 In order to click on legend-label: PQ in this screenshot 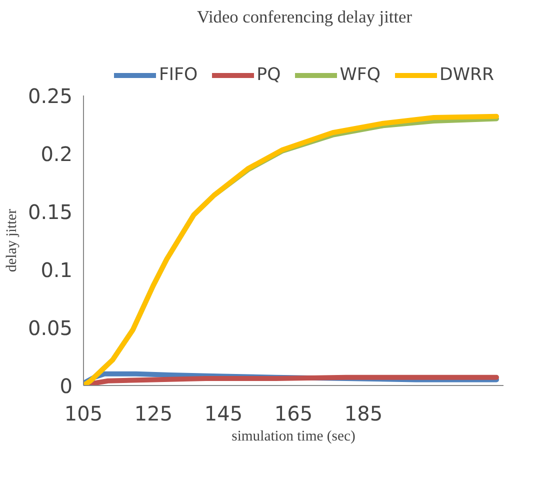, I will do `click(268, 75)`.